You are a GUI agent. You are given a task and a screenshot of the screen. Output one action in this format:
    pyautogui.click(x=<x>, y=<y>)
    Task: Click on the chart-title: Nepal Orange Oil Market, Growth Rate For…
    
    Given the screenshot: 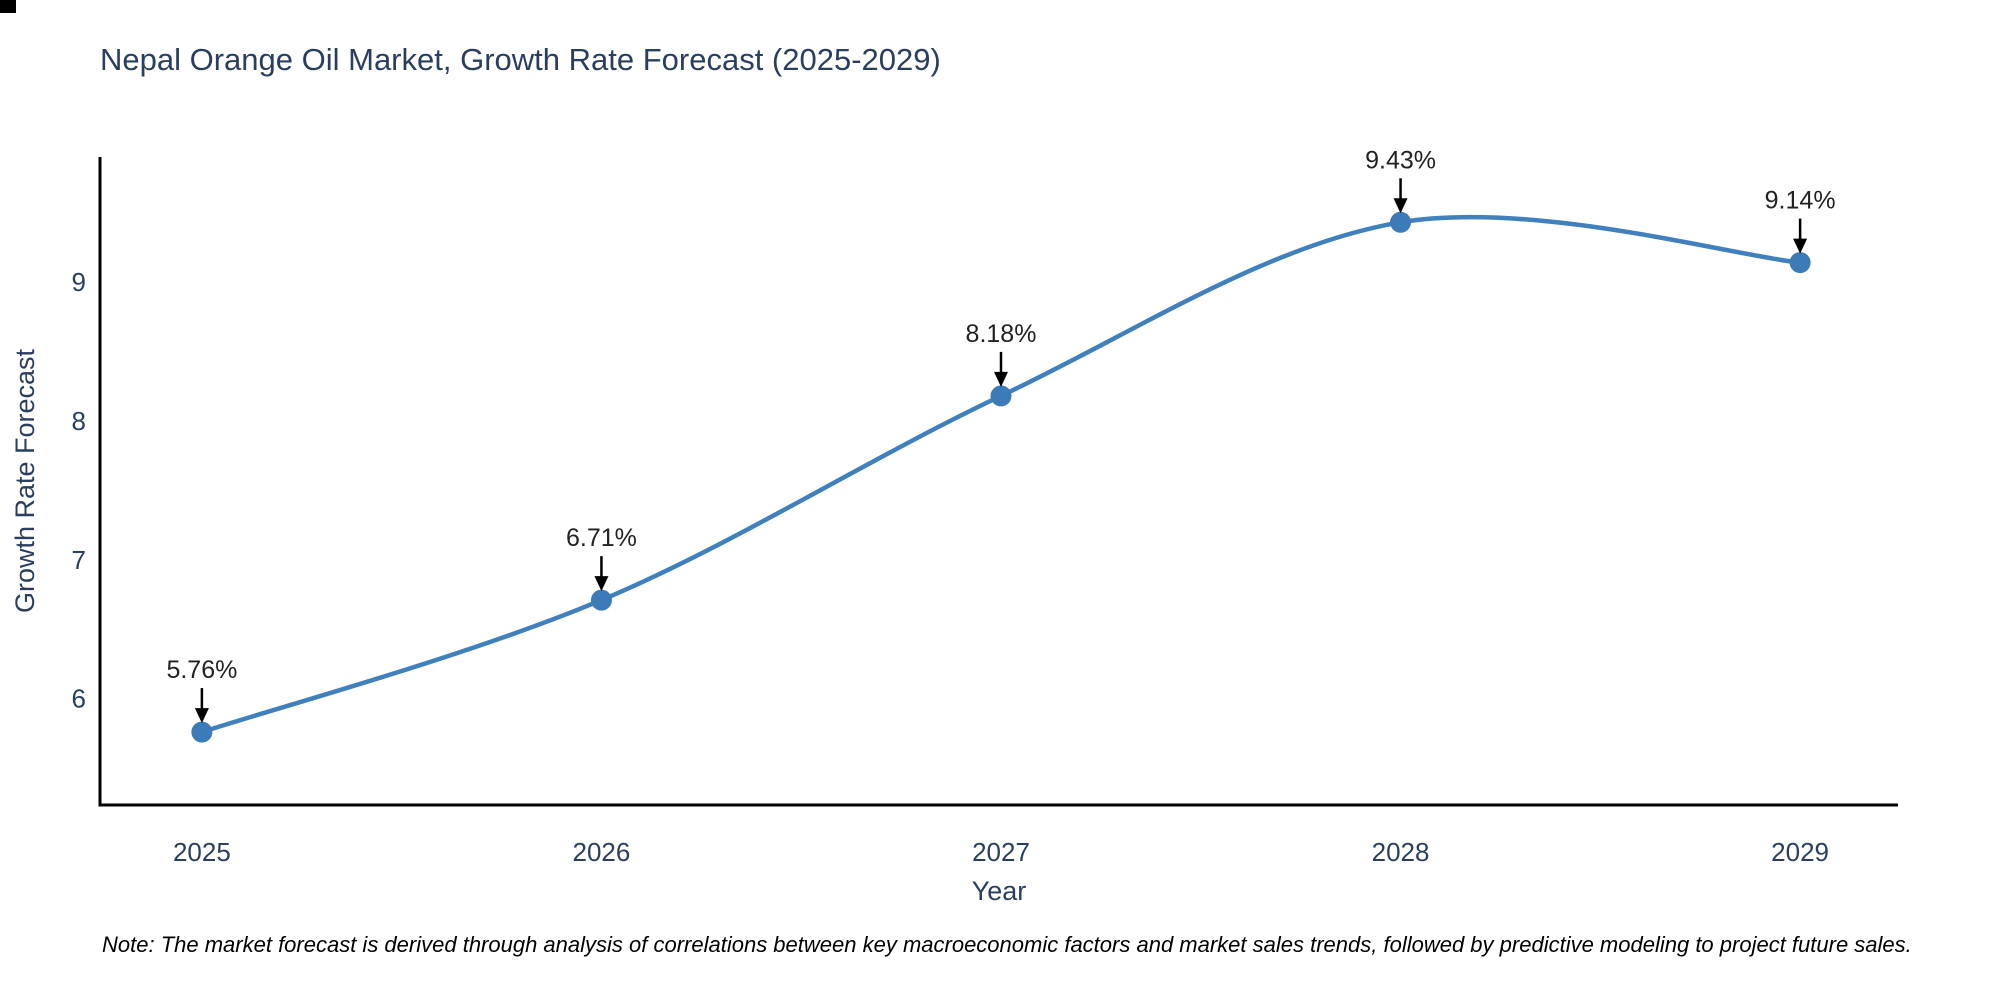 What is the action you would take?
    pyautogui.click(x=520, y=59)
    